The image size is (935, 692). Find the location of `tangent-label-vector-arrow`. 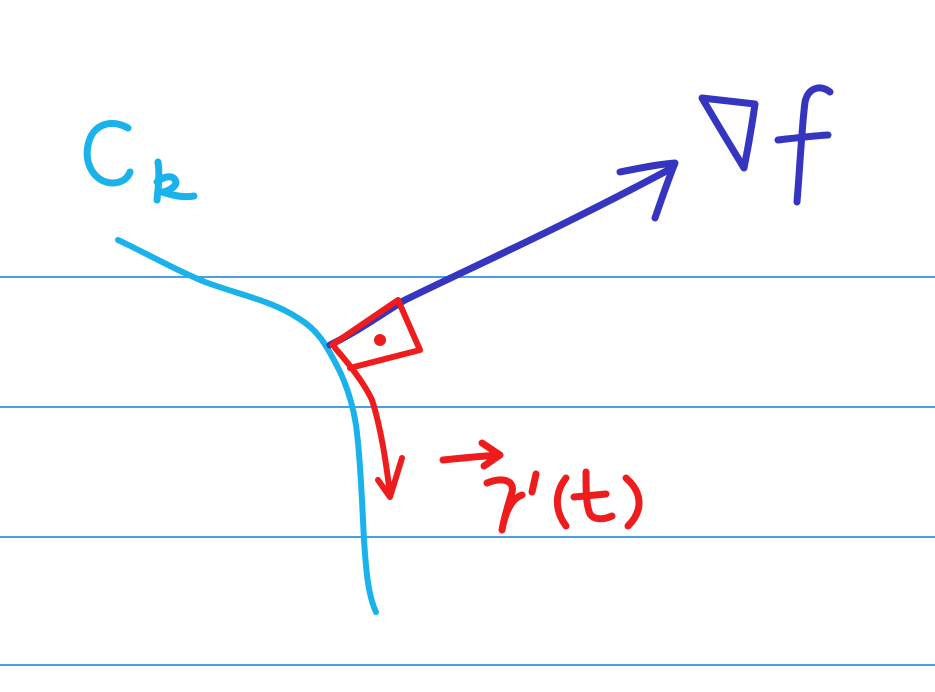

tangent-label-vector-arrow is located at coordinates (471, 454).